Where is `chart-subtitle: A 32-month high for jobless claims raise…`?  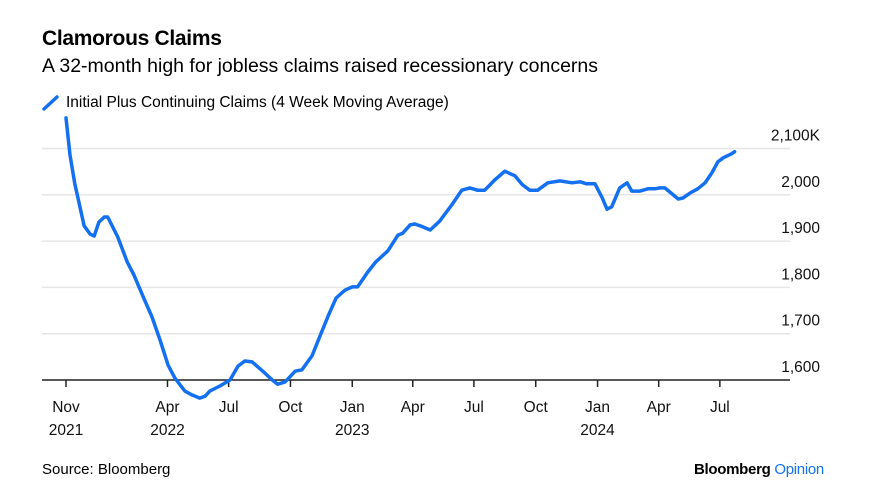 chart-subtitle: A 32-month high for jobless claims raise… is located at coordinates (320, 66).